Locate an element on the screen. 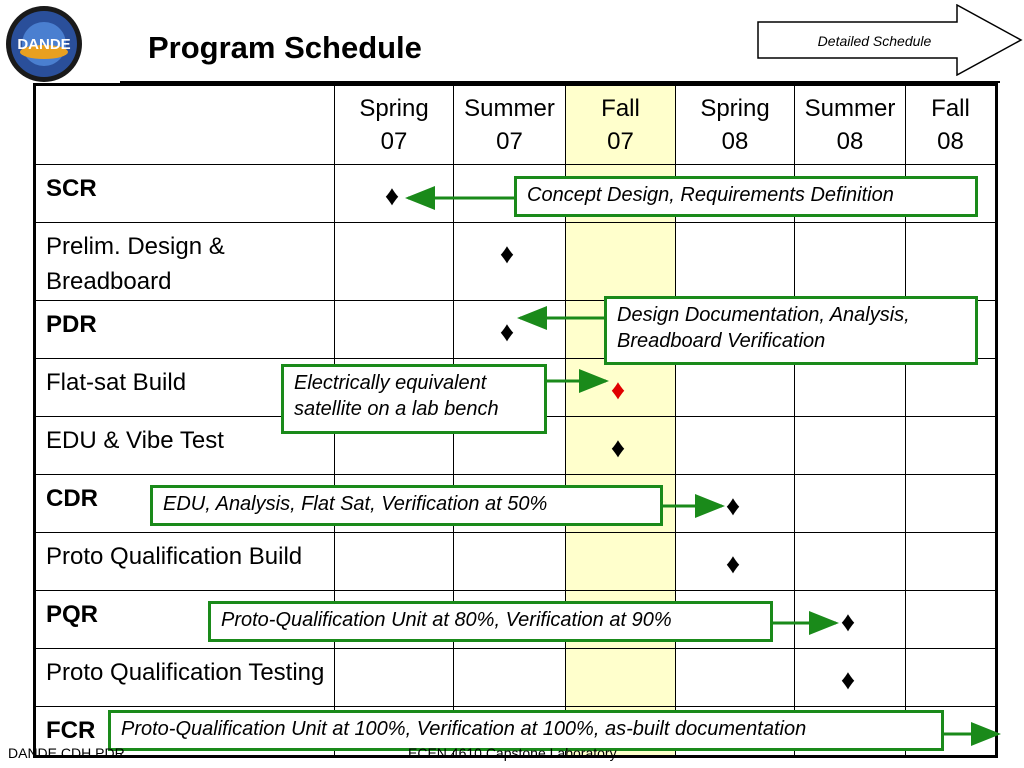 The image size is (1024, 768). row-label: PDR is located at coordinates (184, 329).